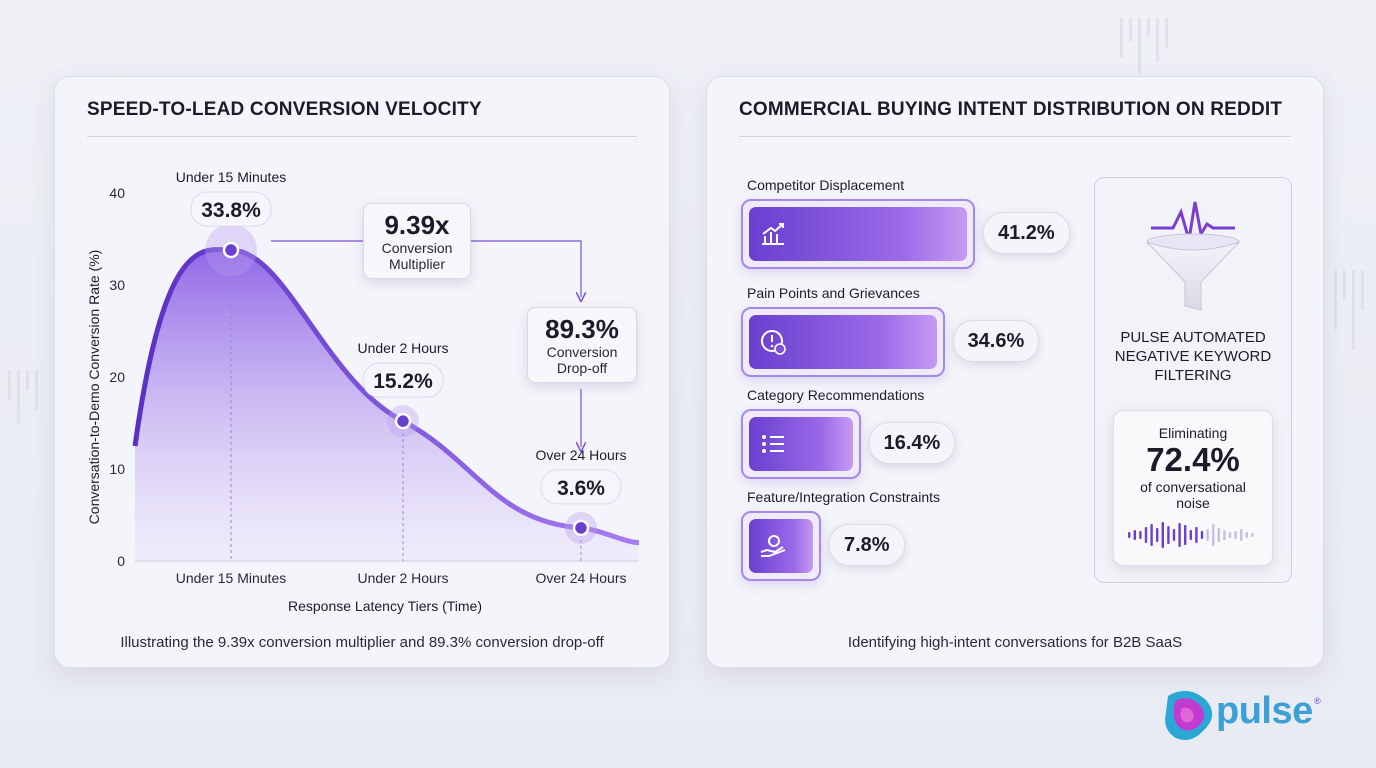  What do you see at coordinates (773, 342) in the screenshot?
I see `alert-clock-icon` at bounding box center [773, 342].